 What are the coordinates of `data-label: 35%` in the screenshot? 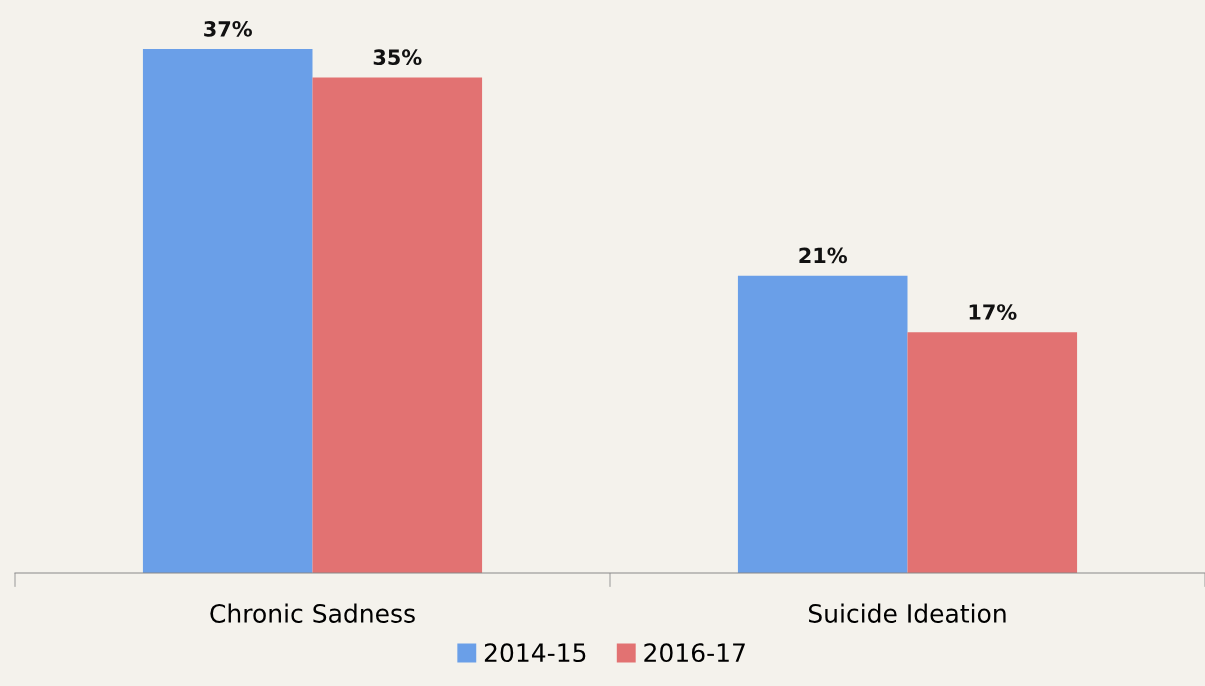 It's located at (397, 57).